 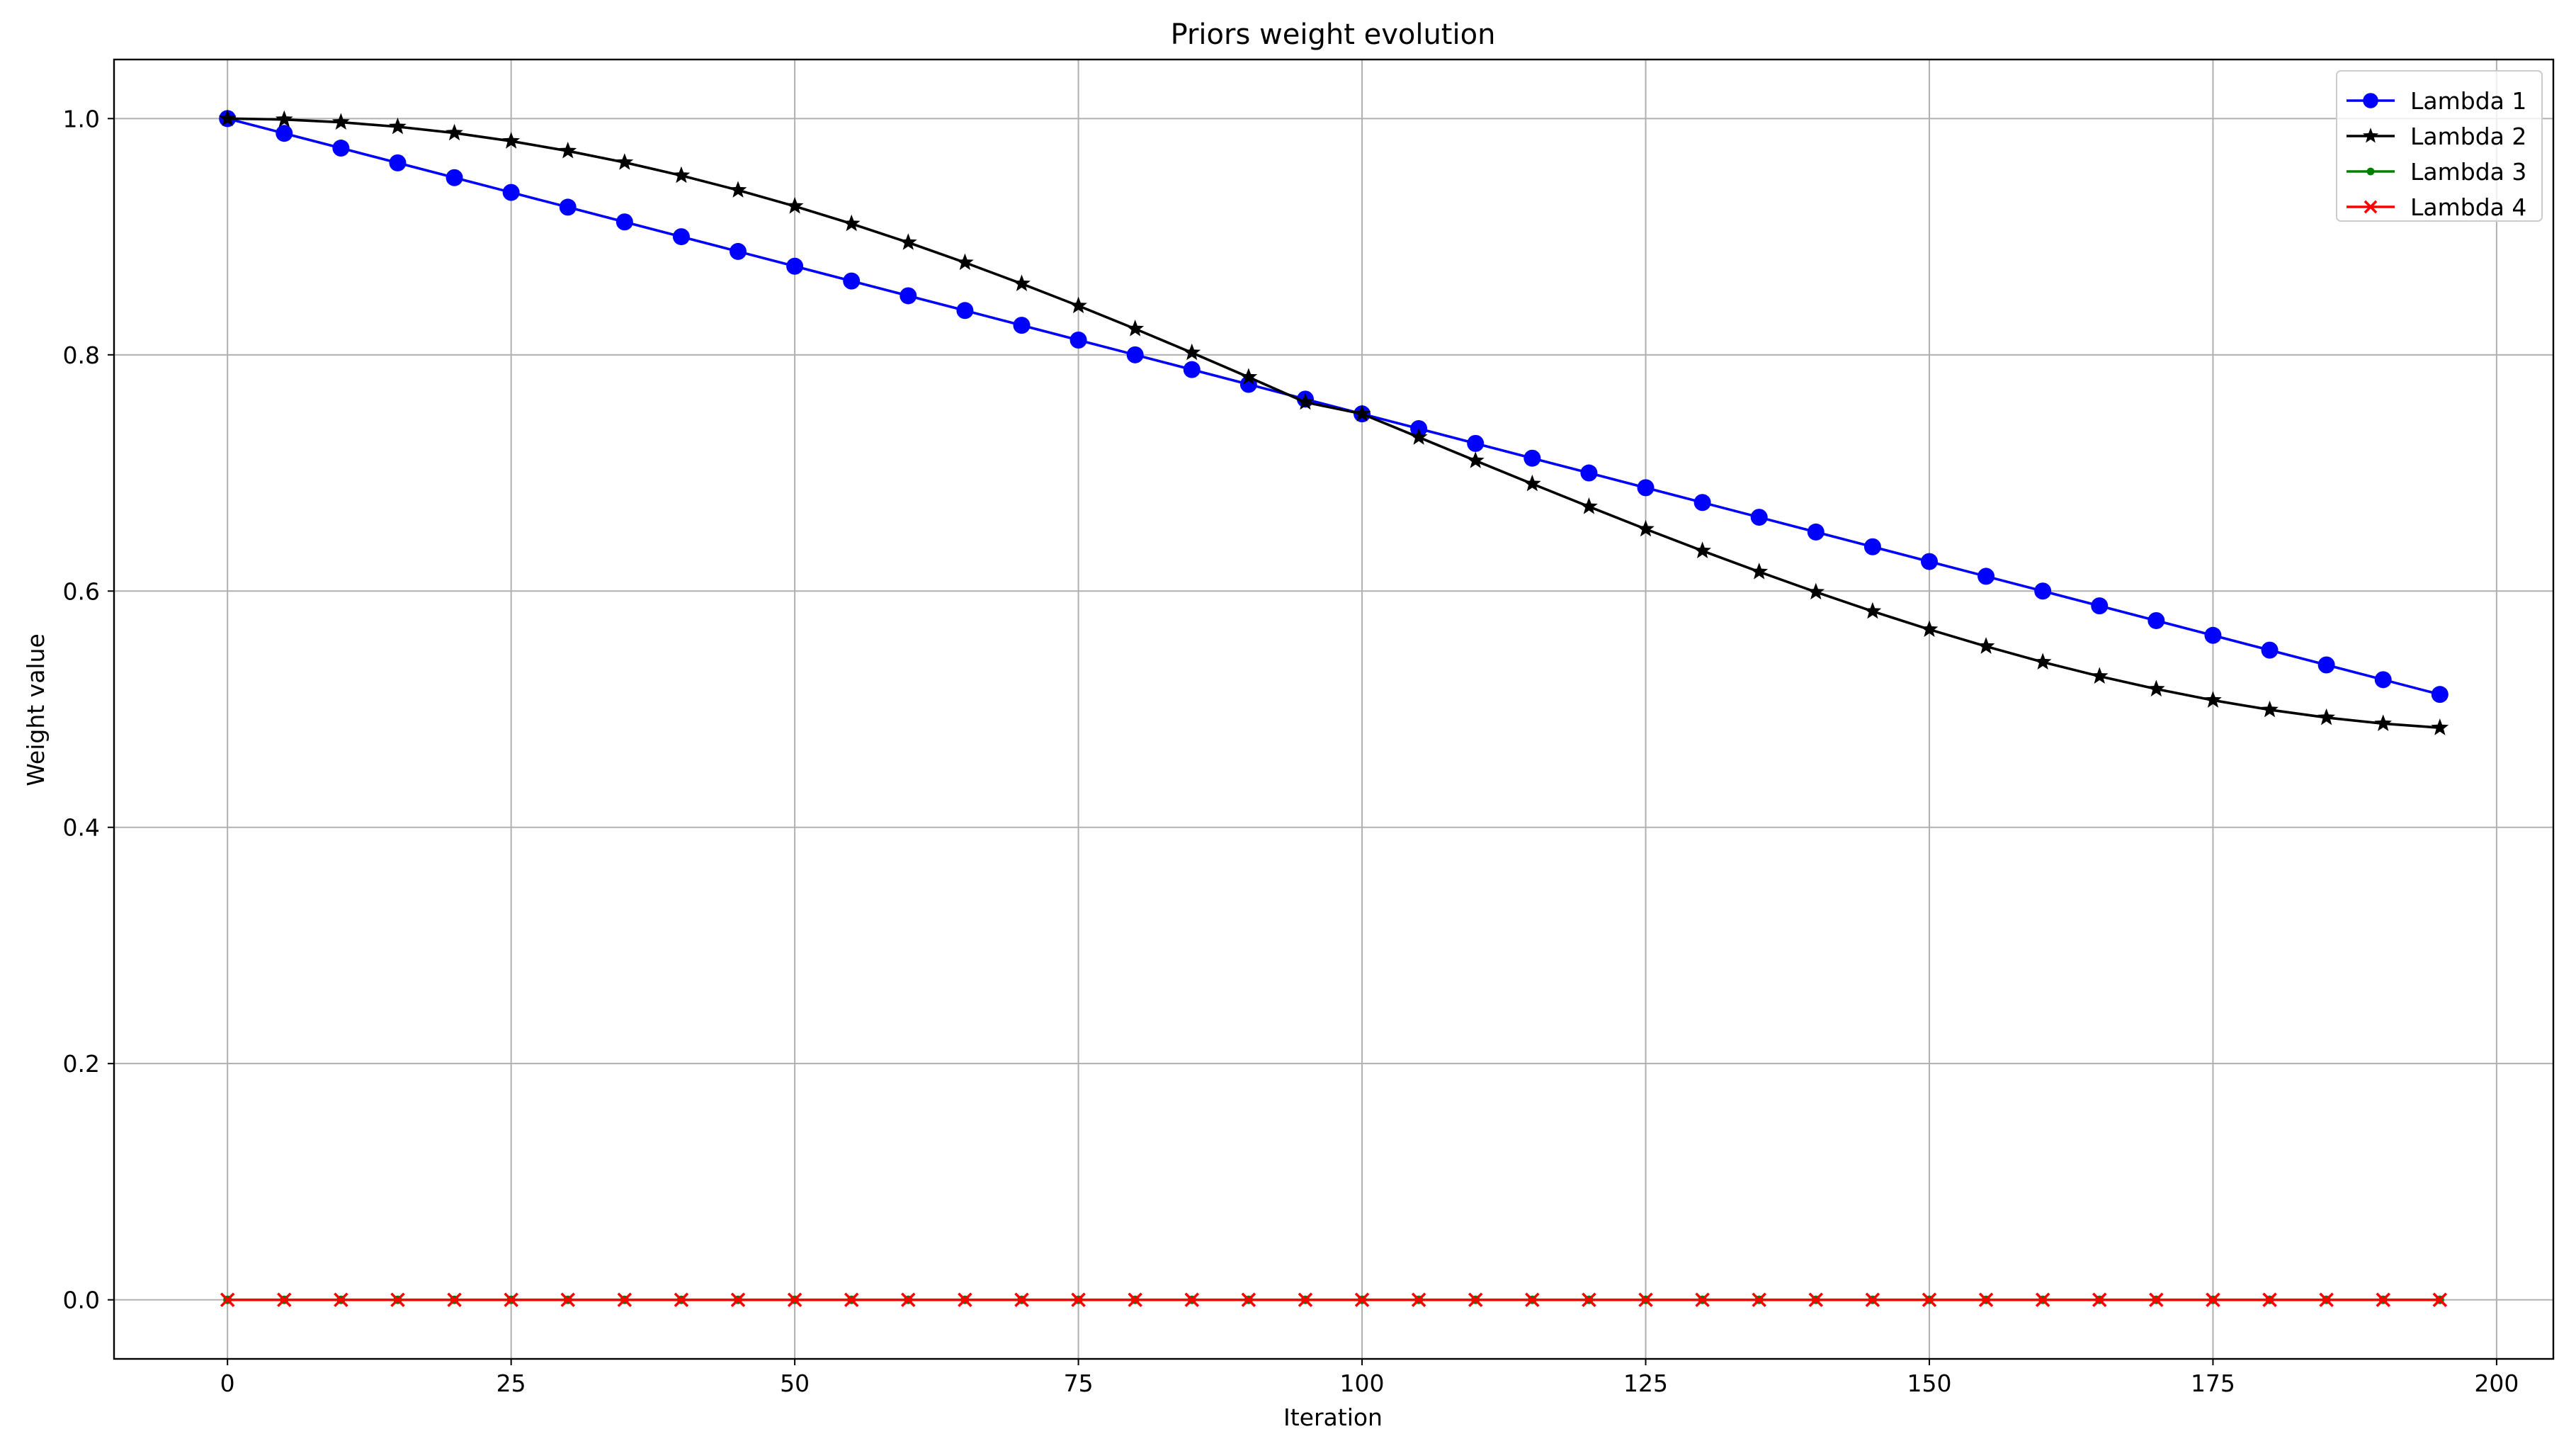 I want to click on y-tick-label: 0.2, so click(x=81, y=1064).